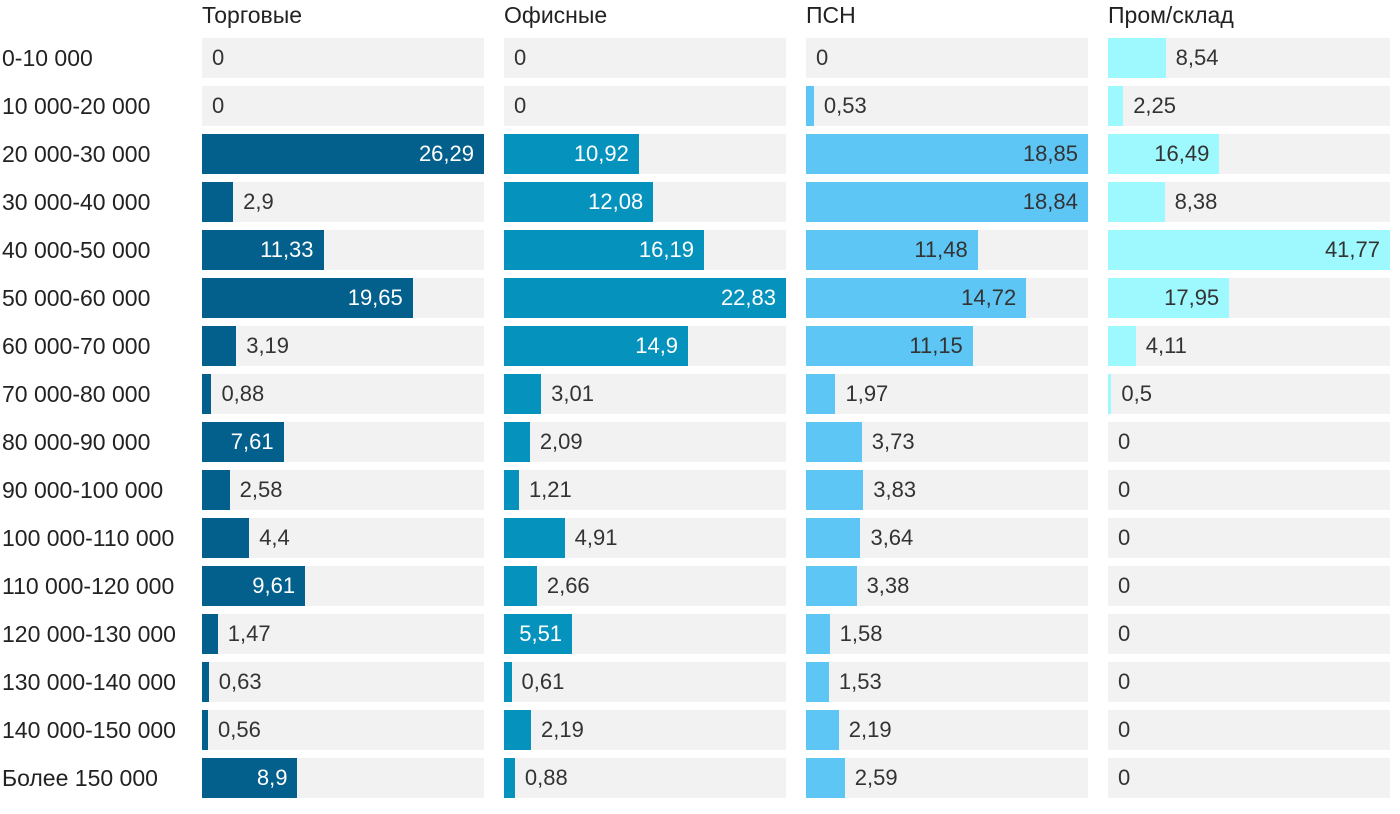 This screenshot has height=814, width=1400. What do you see at coordinates (268, 345) in the screenshot?
I see `data-label: 3,19` at bounding box center [268, 345].